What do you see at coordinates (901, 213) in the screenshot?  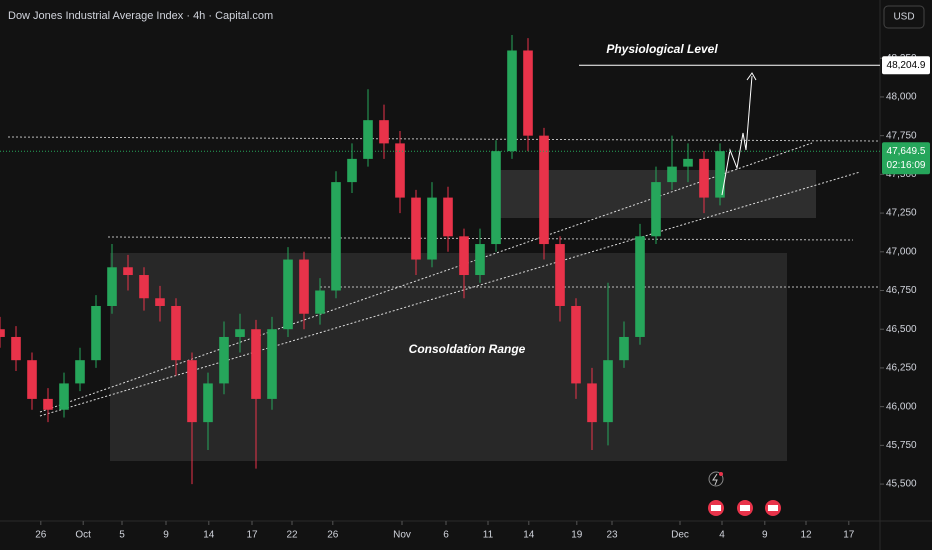 I see `y-tick-label: 47,250` at bounding box center [901, 213].